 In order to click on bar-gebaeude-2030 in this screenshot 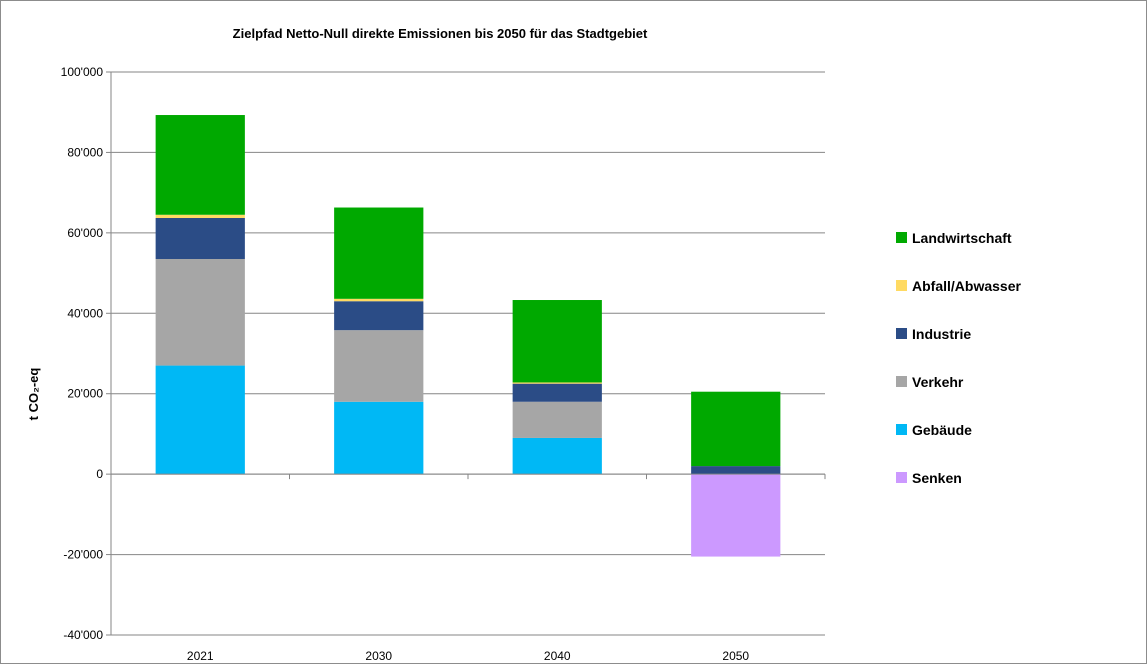, I will do `click(379, 438)`.